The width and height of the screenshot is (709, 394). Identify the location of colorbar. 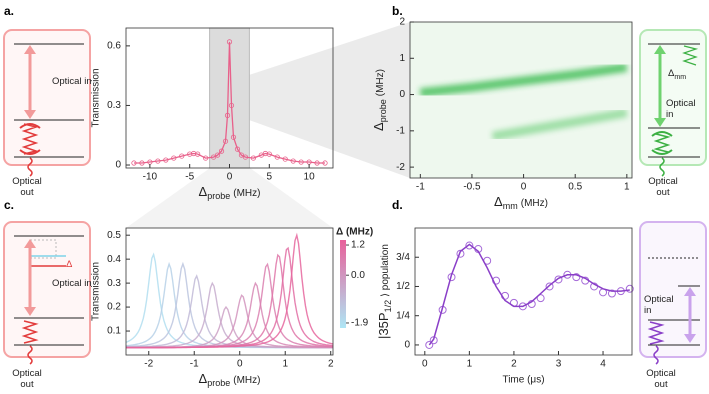
(343, 284).